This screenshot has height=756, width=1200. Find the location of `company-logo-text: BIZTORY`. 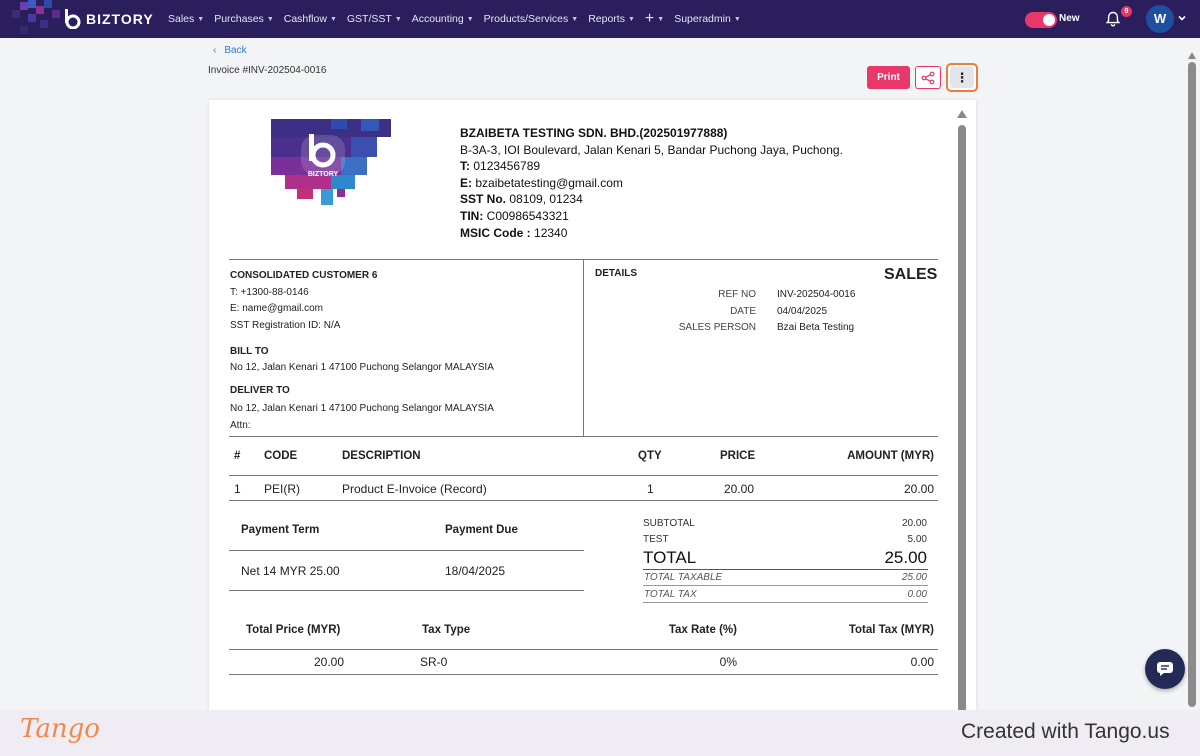

company-logo-text: BIZTORY is located at coordinates (323, 174).